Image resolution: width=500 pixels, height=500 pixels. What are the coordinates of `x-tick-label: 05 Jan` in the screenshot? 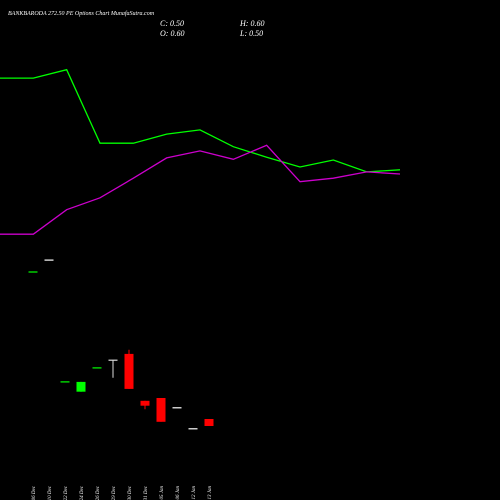 It's located at (162, 493).